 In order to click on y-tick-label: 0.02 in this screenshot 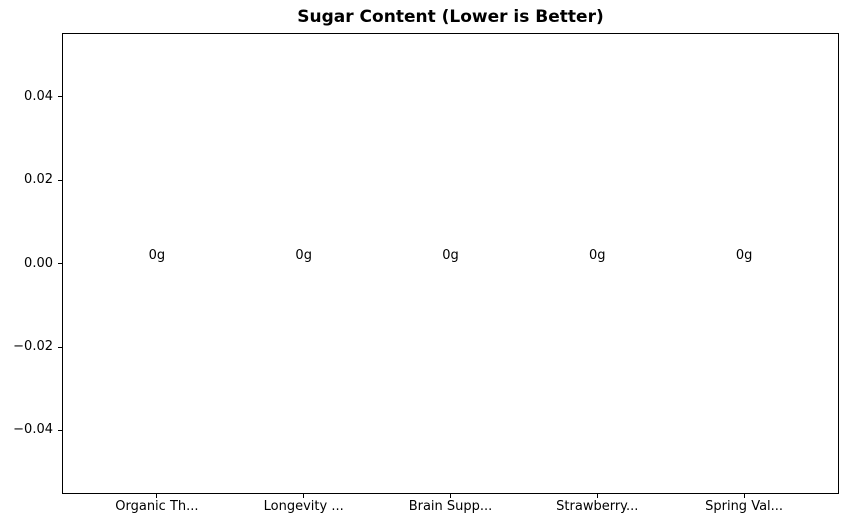, I will do `click(38, 179)`.